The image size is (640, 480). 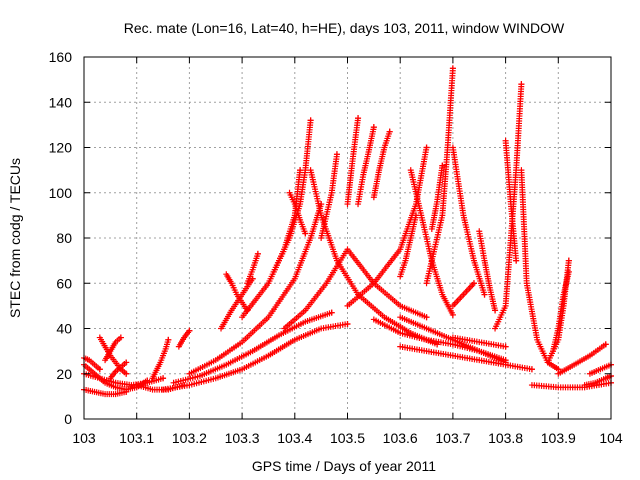 I want to click on x-tick-label: 104, so click(x=611, y=438).